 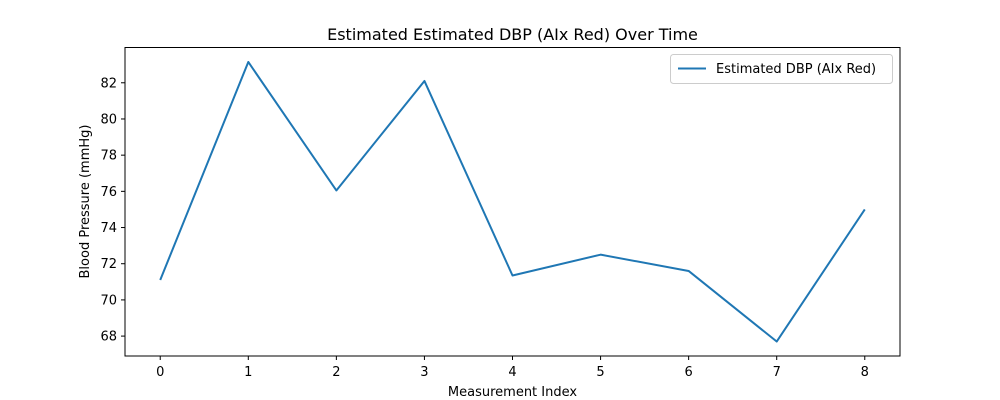 What do you see at coordinates (108, 264) in the screenshot?
I see `y-tick-label: 72` at bounding box center [108, 264].